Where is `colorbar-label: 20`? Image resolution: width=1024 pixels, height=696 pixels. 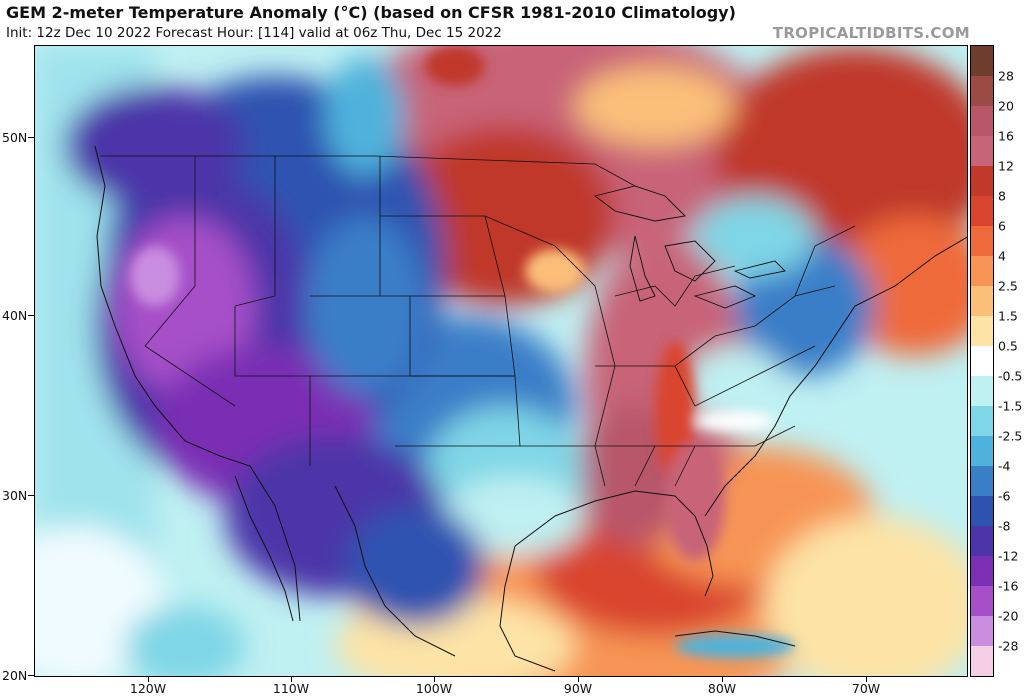 colorbar-label: 20 is located at coordinates (1006, 106).